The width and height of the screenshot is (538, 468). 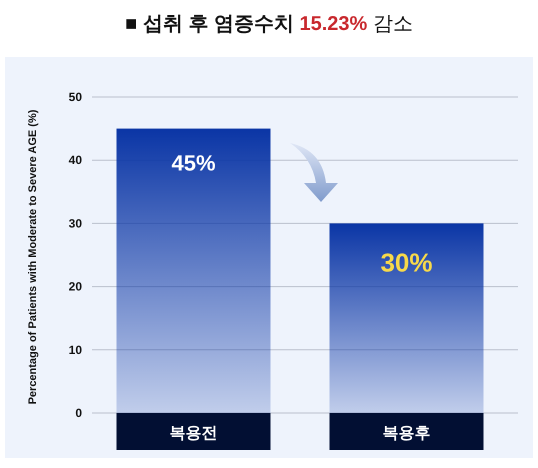 What do you see at coordinates (75, 349) in the screenshot?
I see `ytick: 10` at bounding box center [75, 349].